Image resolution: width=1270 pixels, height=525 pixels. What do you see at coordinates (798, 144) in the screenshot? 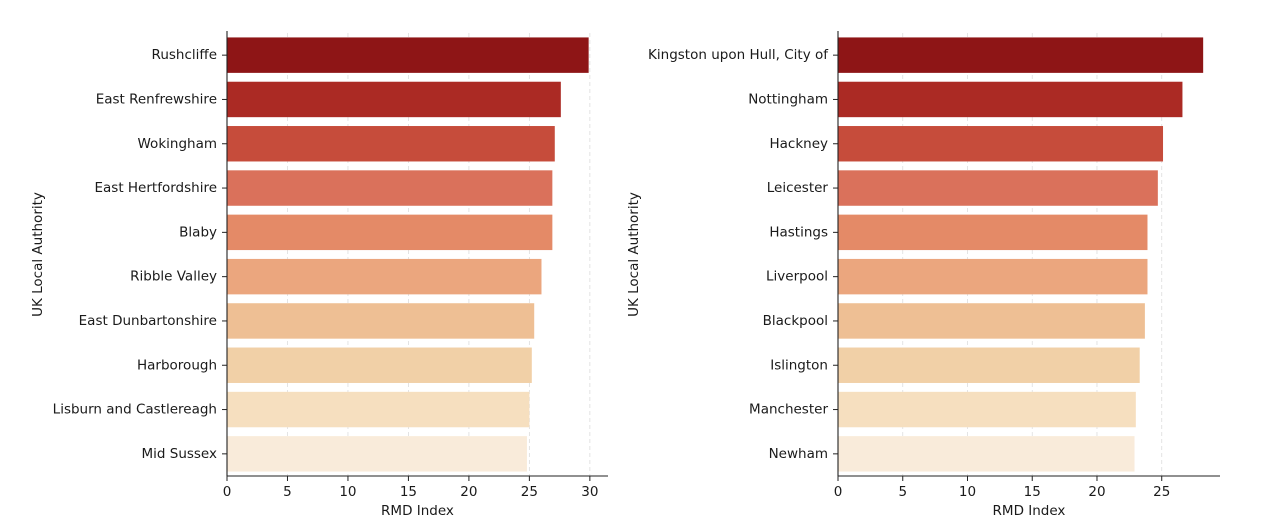
I see `category-label: Hackney` at bounding box center [798, 144].